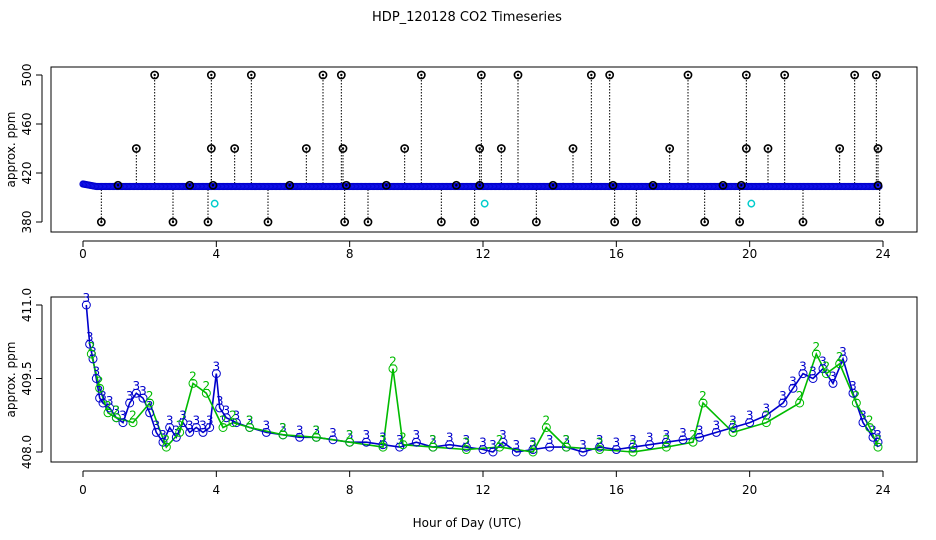 This screenshot has height=540, width=936. Describe the element at coordinates (467, 523) in the screenshot. I see `x-axis-title: Hour of Day (UTC)` at that location.